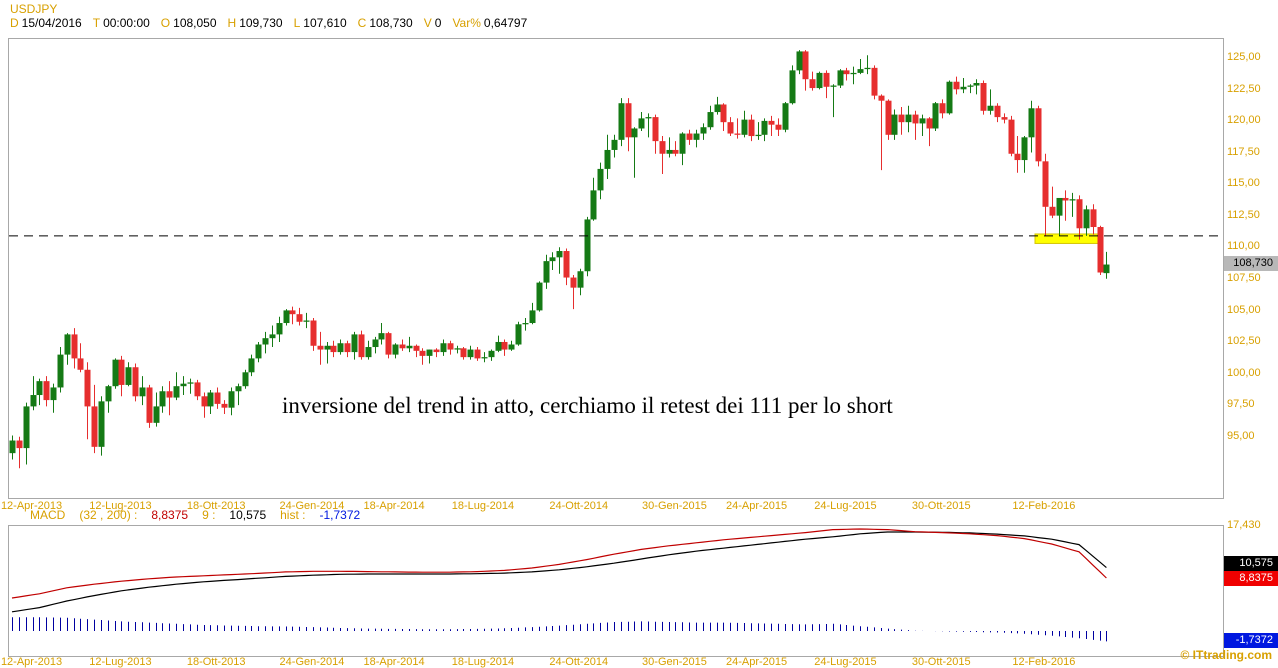 The width and height of the screenshot is (1278, 668). Describe the element at coordinates (505, 23) in the screenshot. I see `readout-value: 0,64797` at that location.